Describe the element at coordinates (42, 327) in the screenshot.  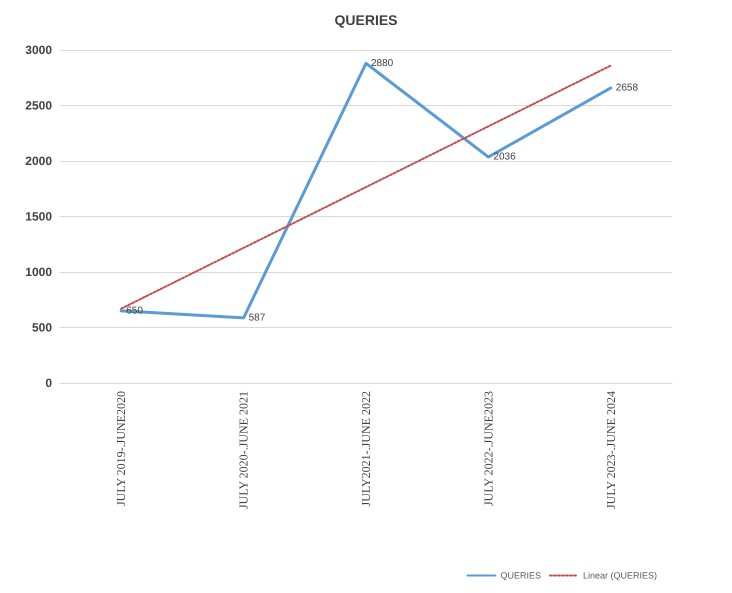
I see `y-tick-label: 500` at that location.